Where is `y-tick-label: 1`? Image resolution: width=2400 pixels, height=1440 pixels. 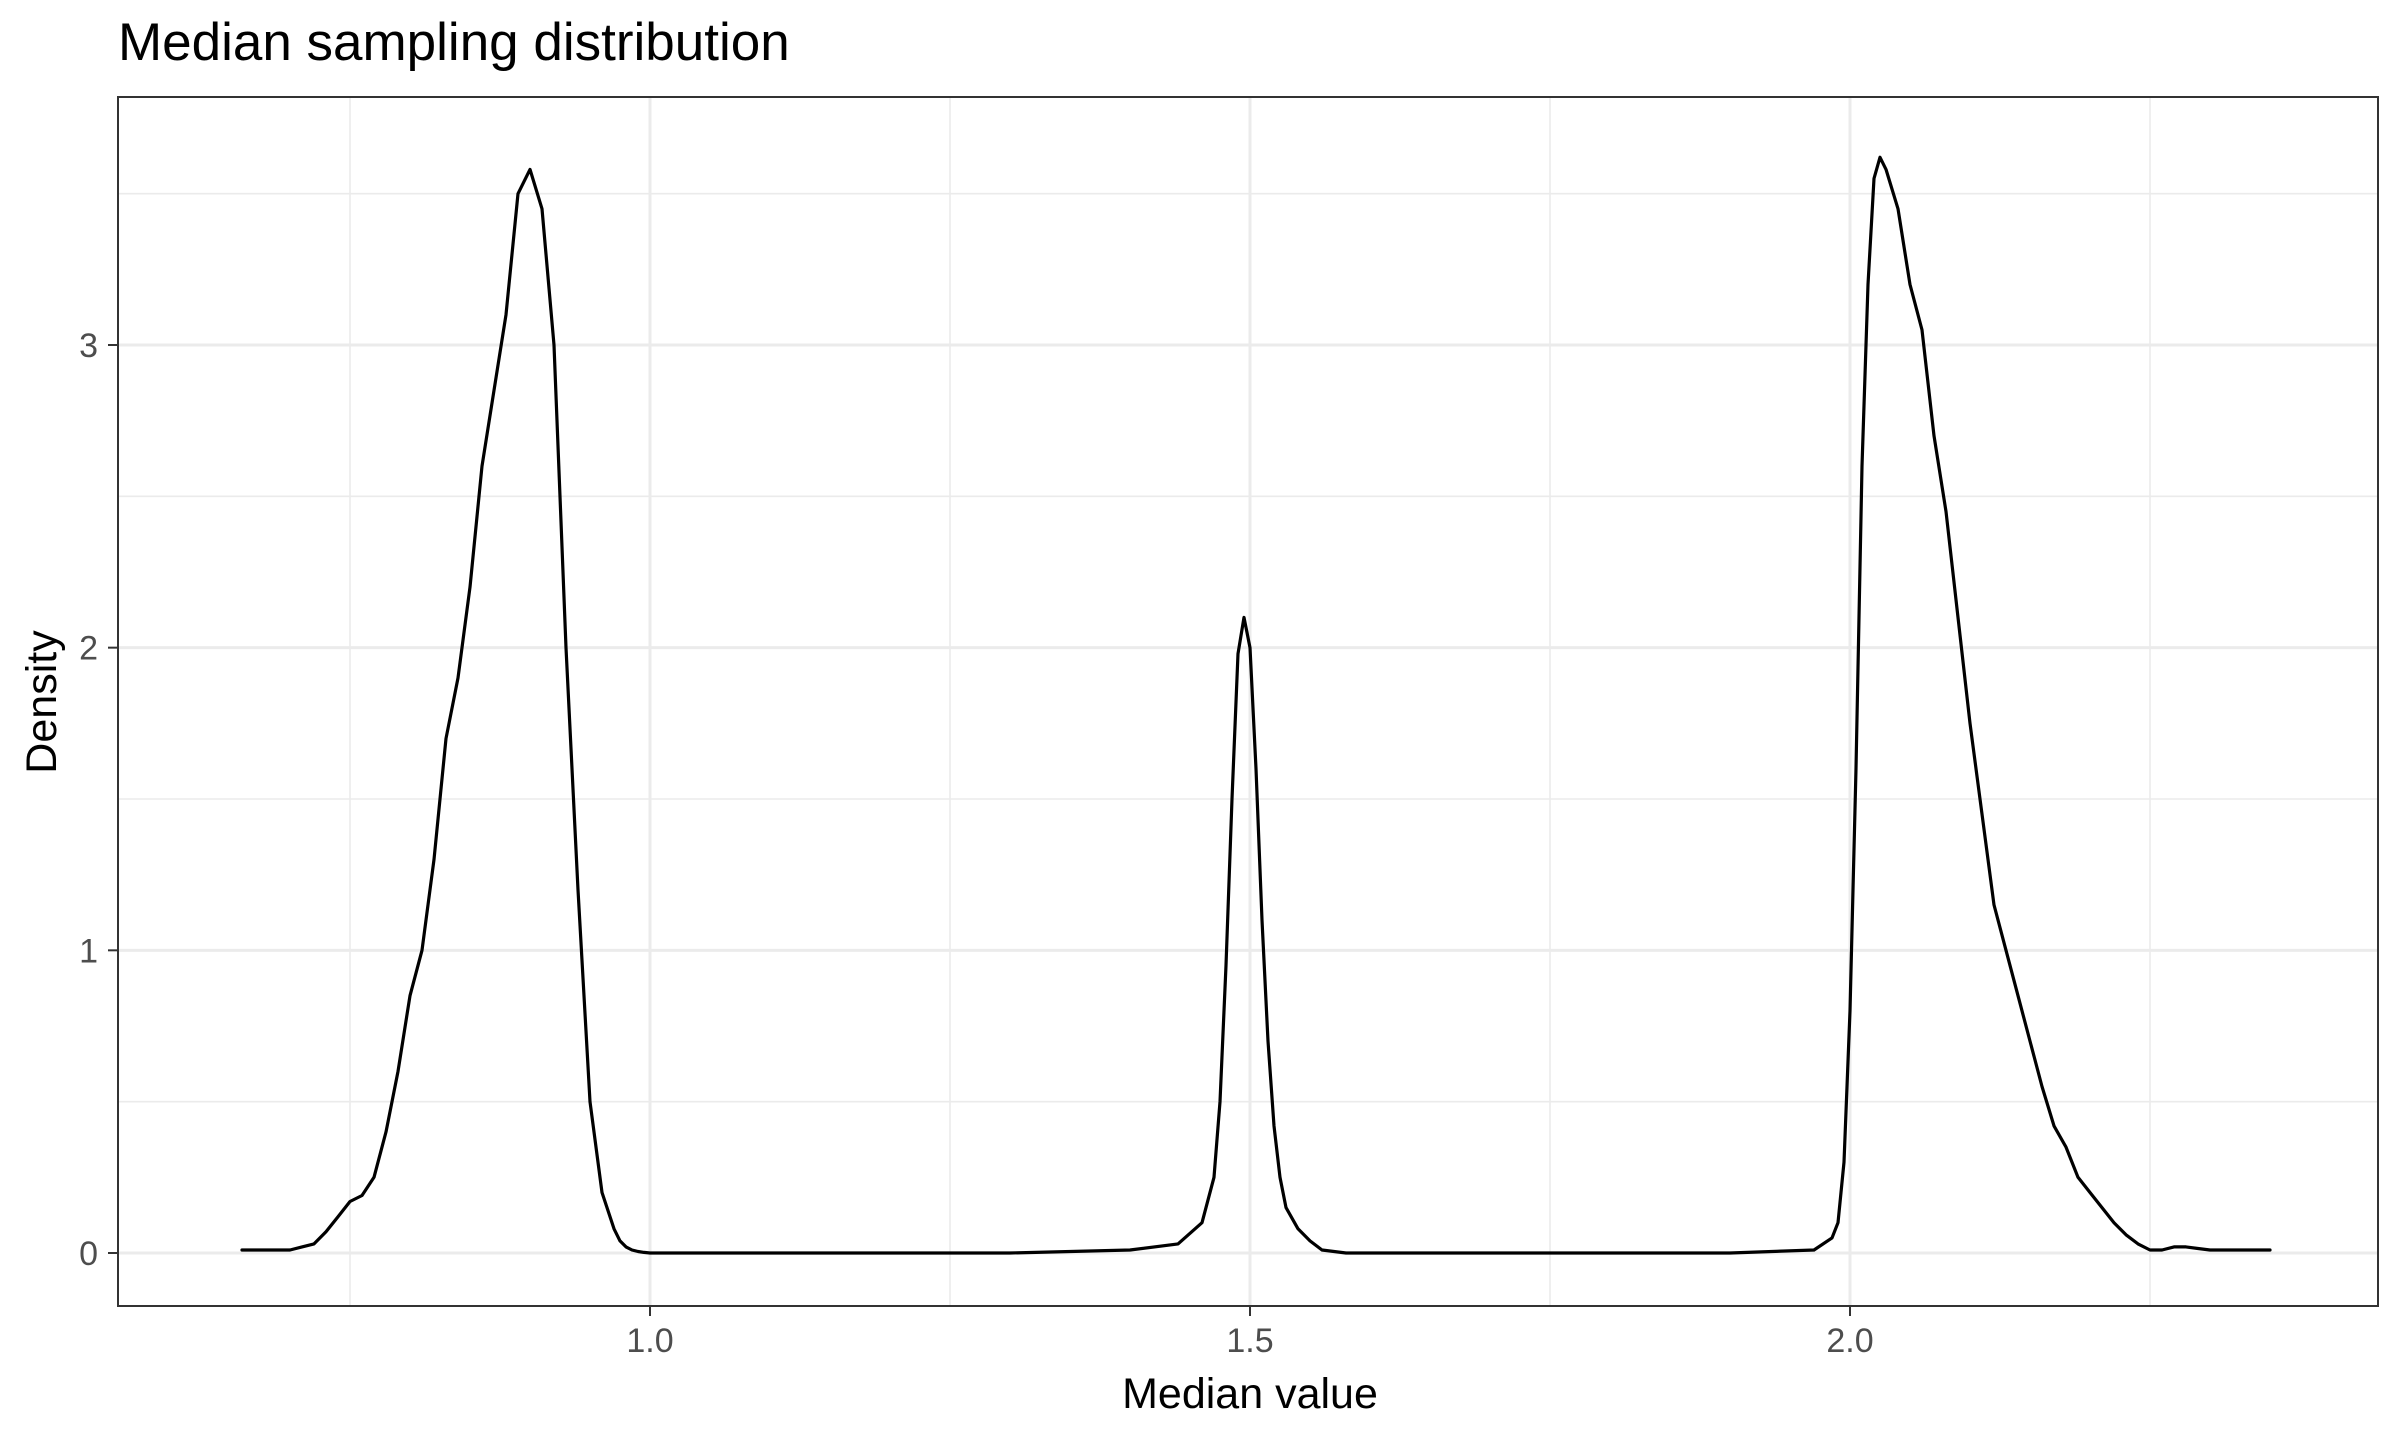 y-tick-label: 1 is located at coordinates (88, 951).